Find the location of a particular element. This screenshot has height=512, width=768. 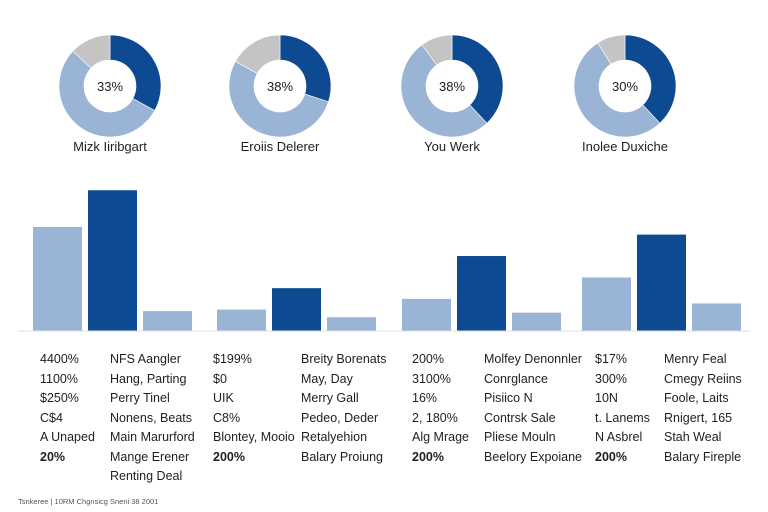

table-cell-2-0: $199% is located at coordinates (232, 359).